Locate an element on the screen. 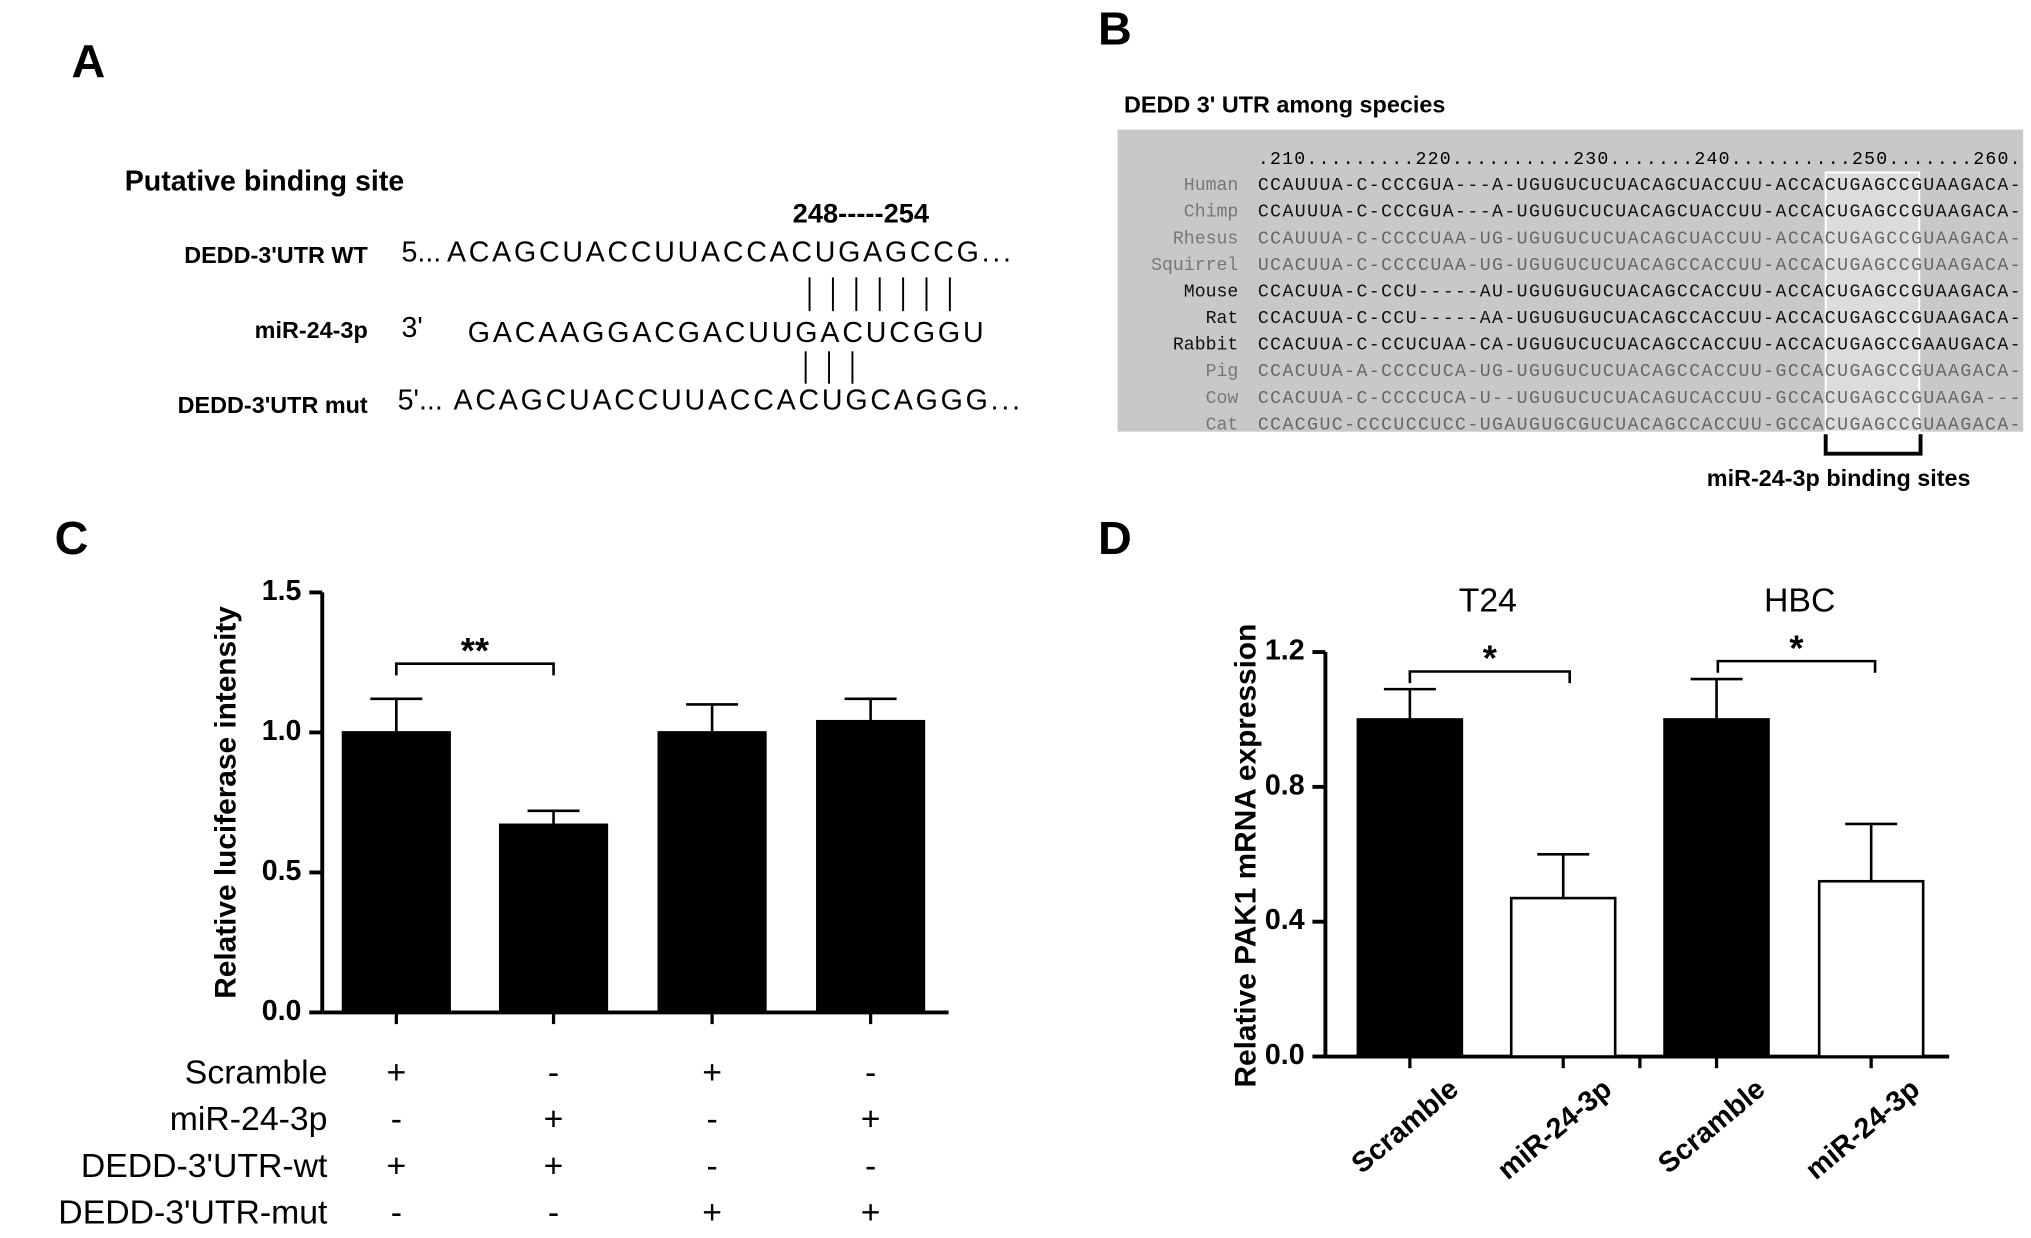  caption: miR-24-3p binding sites is located at coordinates (1839, 478).